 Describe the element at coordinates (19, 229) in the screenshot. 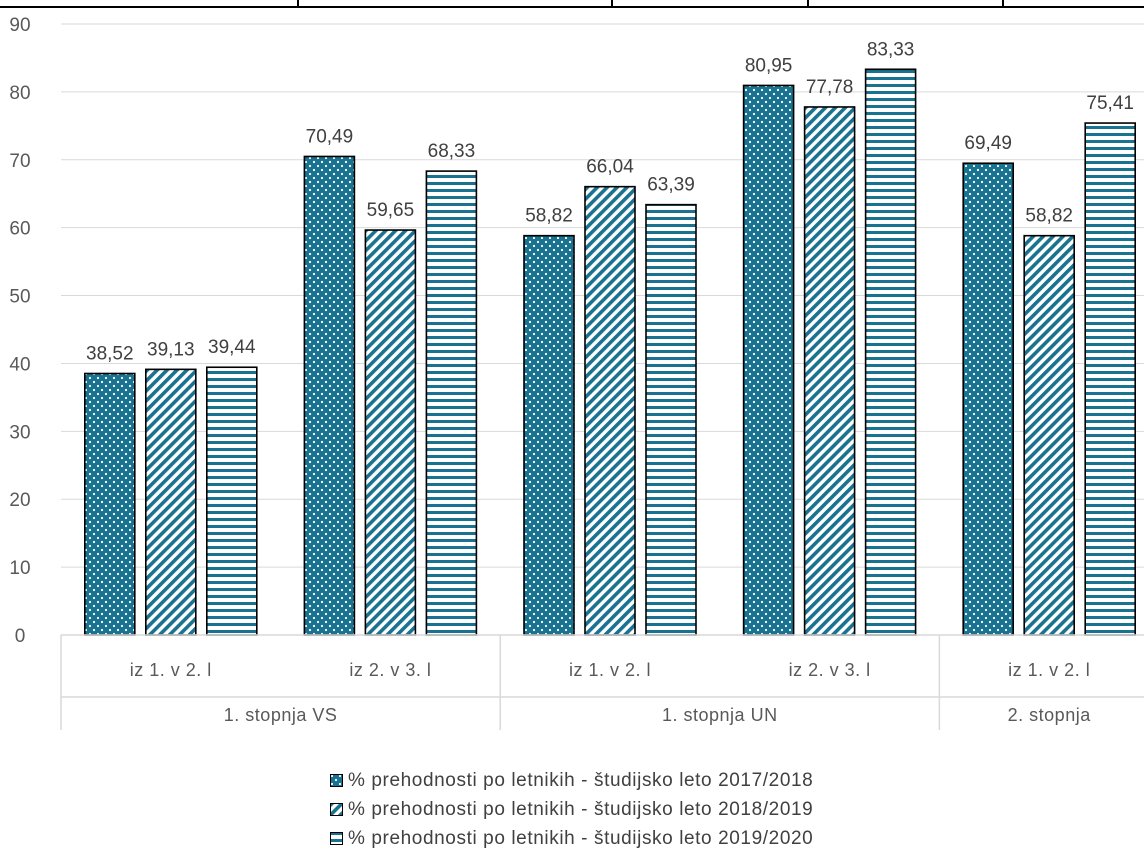

I see `y-tick-label: 60` at that location.